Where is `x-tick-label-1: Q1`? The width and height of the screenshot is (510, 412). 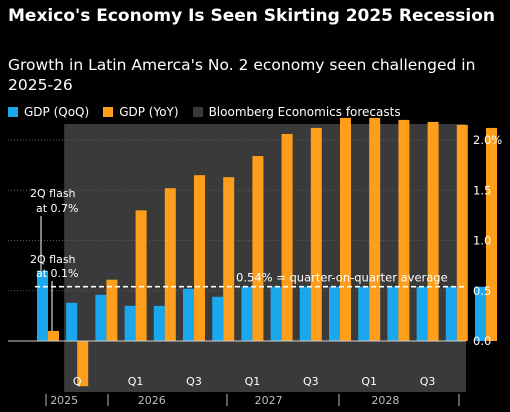 x-tick-label-1: Q1 is located at coordinates (136, 381).